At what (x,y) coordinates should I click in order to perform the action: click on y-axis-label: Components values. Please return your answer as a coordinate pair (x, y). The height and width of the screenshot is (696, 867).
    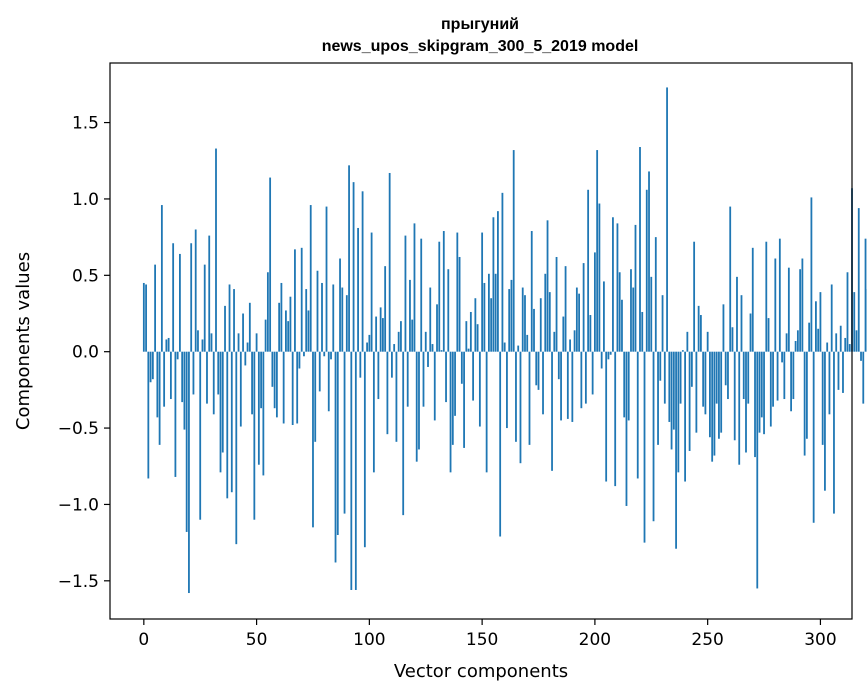
    Looking at the image, I should click on (23, 341).